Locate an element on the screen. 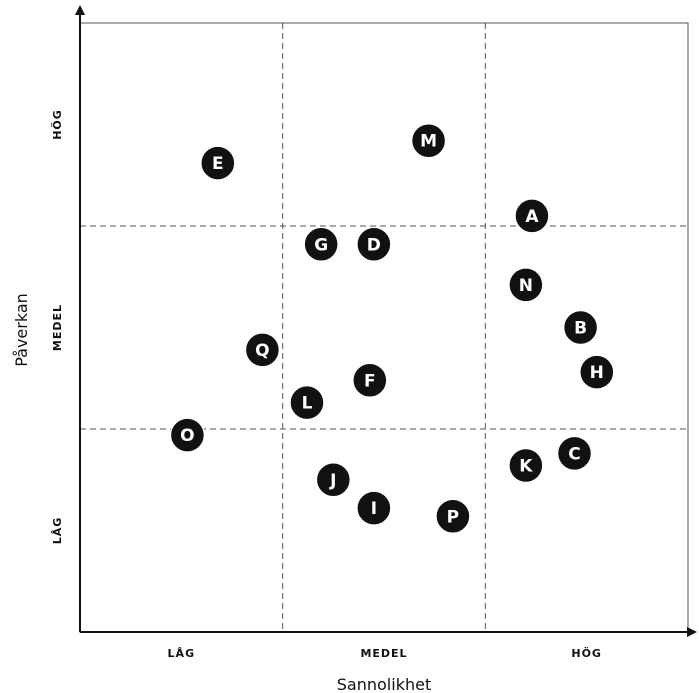 Image resolution: width=699 pixels, height=693 pixels. point-n is located at coordinates (526, 285).